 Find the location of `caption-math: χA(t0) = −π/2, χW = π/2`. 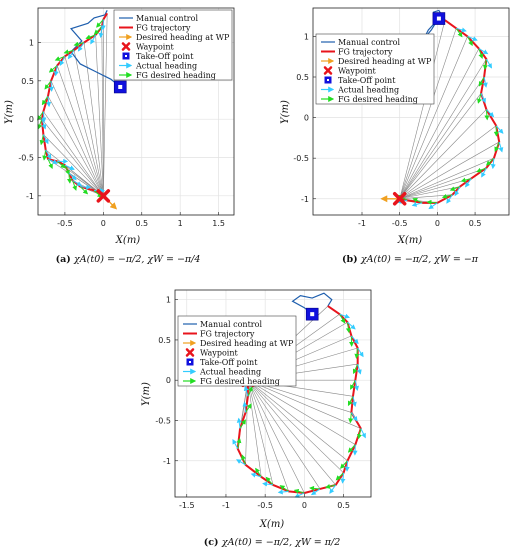

caption-math: χA(t0) = −π/2, χW = π/2 is located at coordinates (280, 542).